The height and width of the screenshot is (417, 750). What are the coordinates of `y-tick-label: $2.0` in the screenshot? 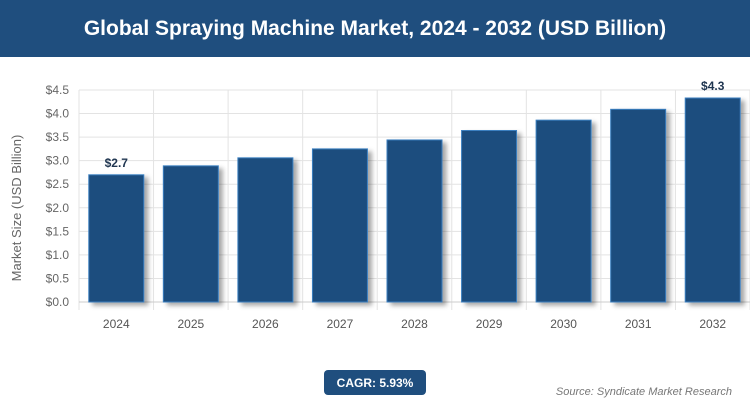 It's located at (58, 208).